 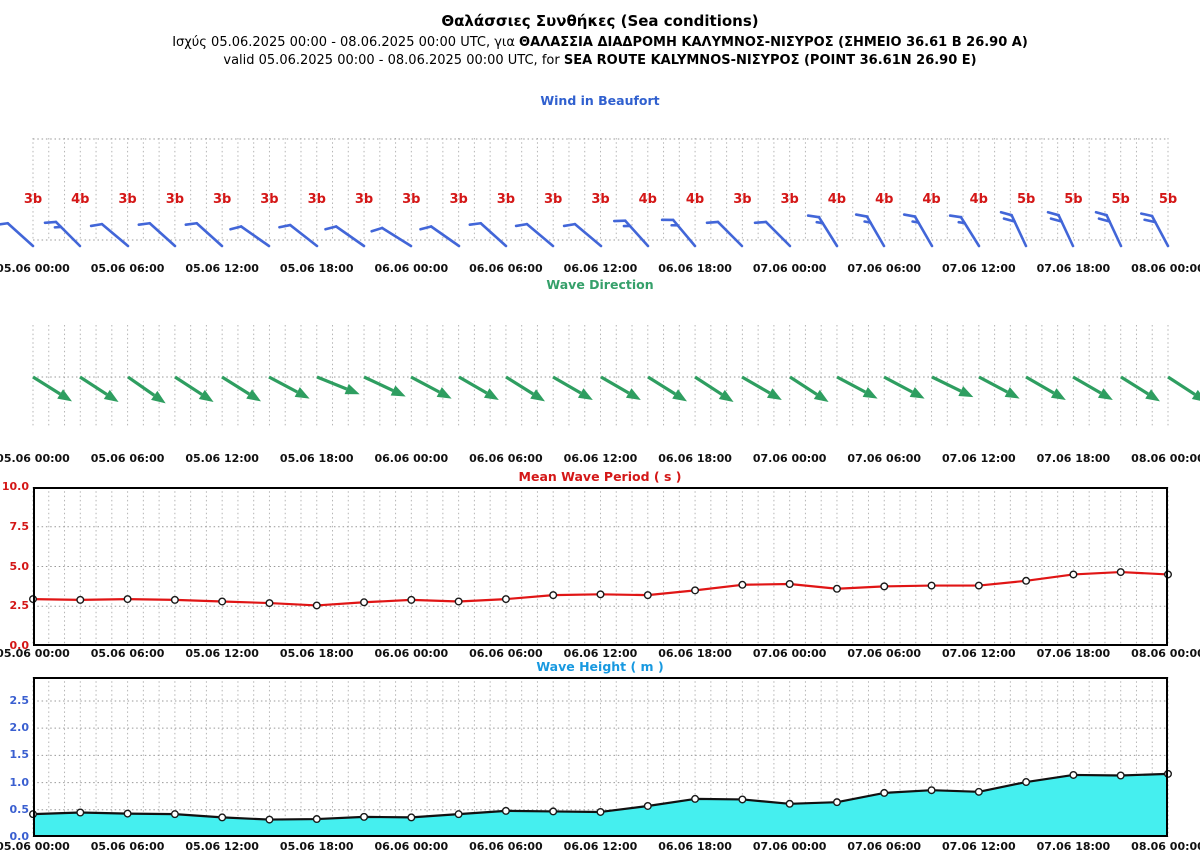 I want to click on y-tick-label: 2.0, so click(x=19, y=728).